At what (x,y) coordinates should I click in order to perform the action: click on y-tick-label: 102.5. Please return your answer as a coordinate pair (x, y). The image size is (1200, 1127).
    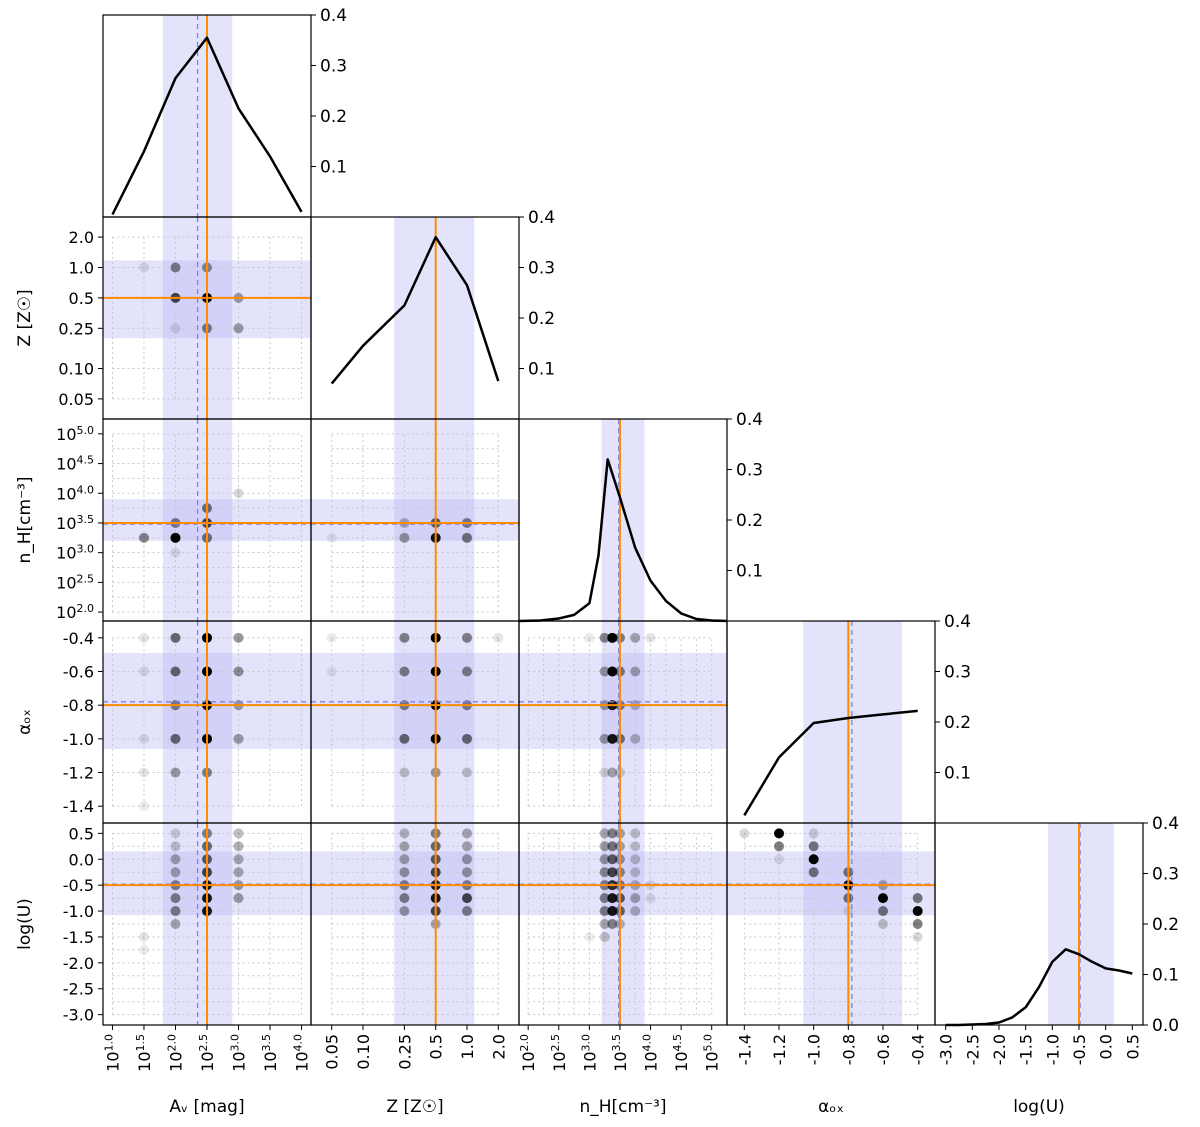
    Looking at the image, I should click on (75, 582).